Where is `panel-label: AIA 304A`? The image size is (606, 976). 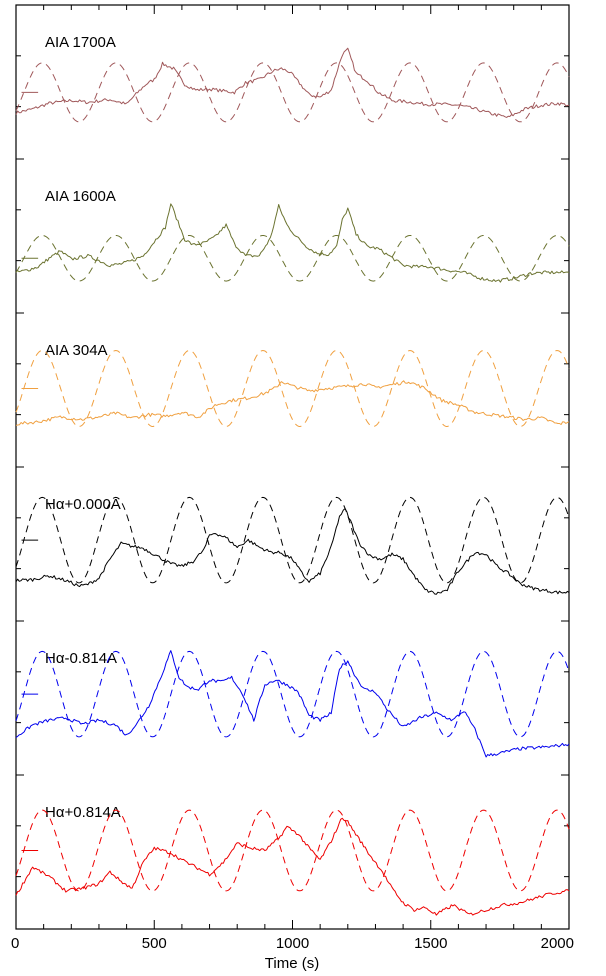 panel-label: AIA 304A is located at coordinates (76, 350).